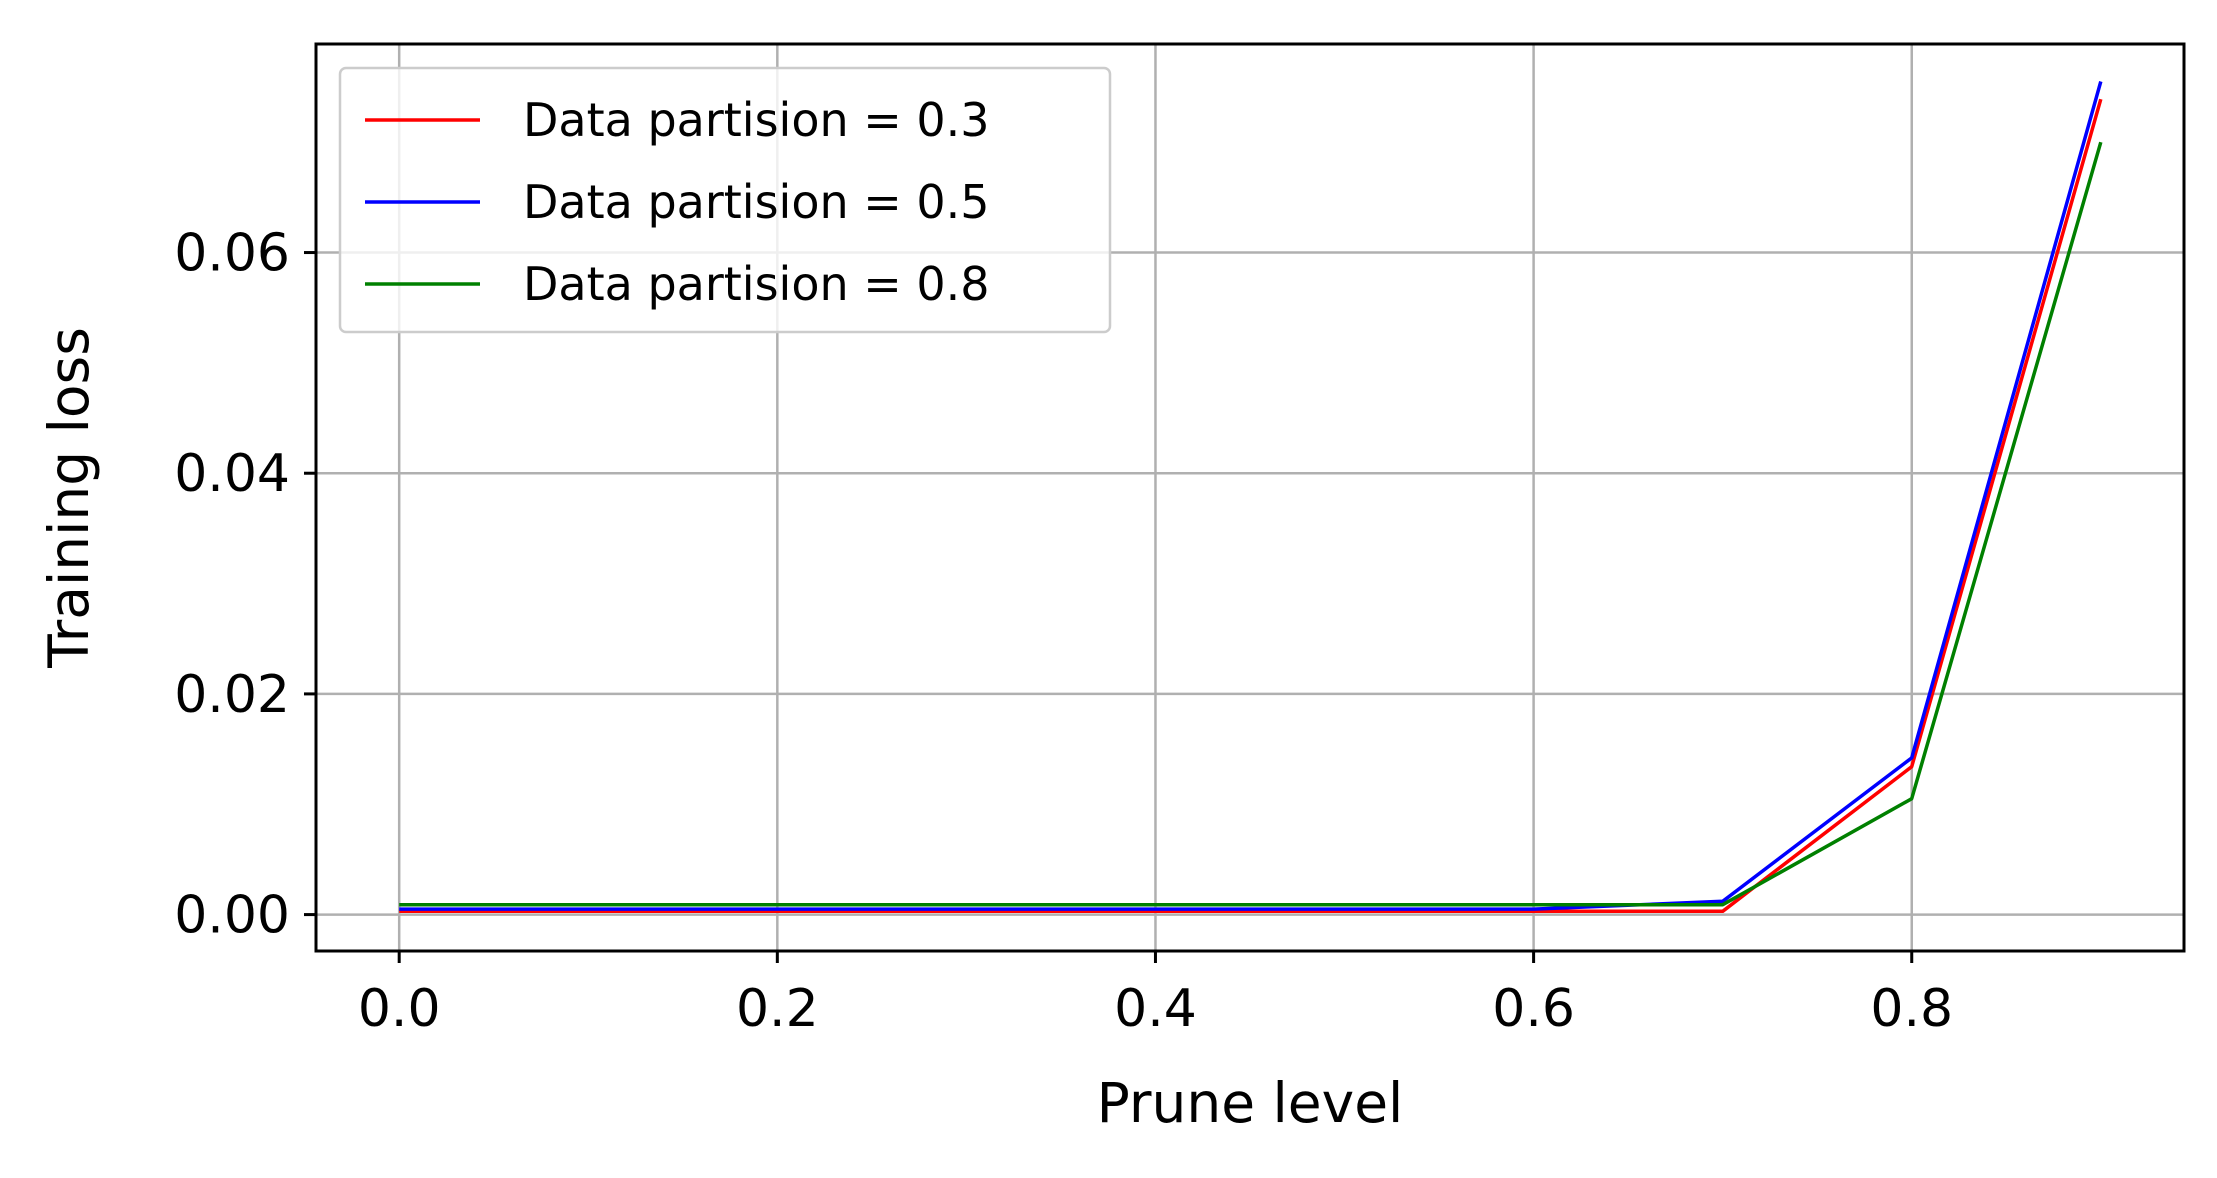  I want to click on x-tick-label: 0.2, so click(777, 1009).